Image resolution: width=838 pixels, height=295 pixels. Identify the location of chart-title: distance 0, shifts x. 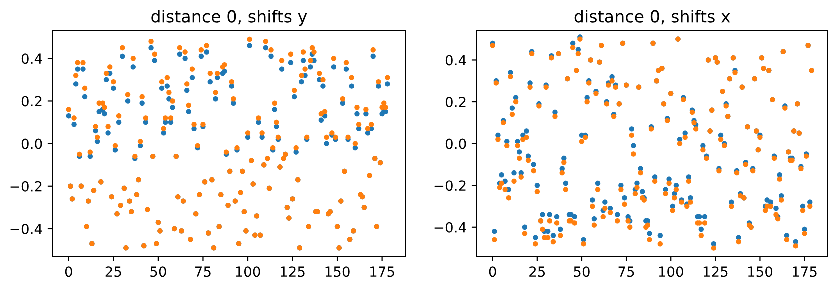
(652, 17).